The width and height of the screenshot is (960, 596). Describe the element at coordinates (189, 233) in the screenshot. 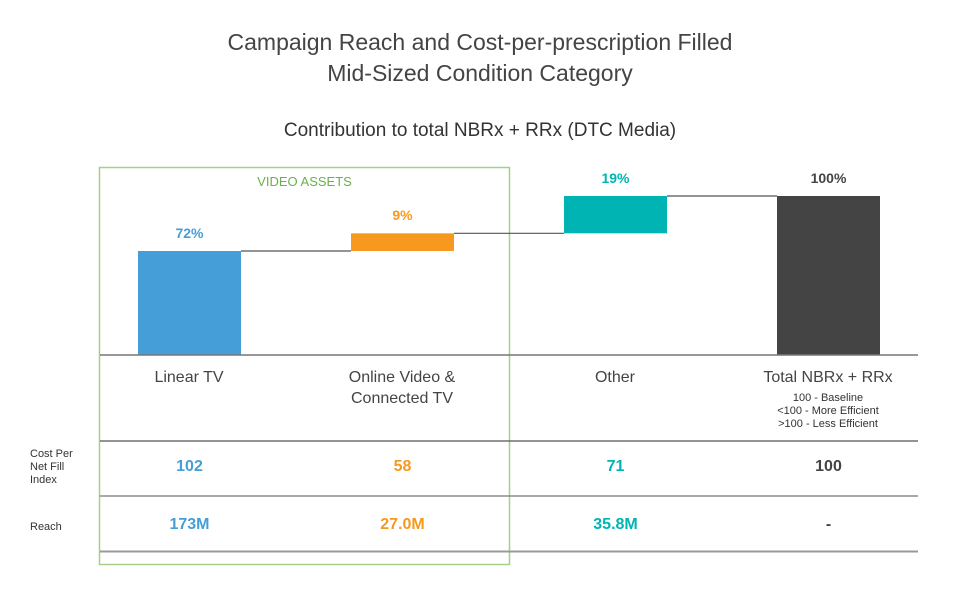

I see `data-label-linear-tv: 72%` at that location.